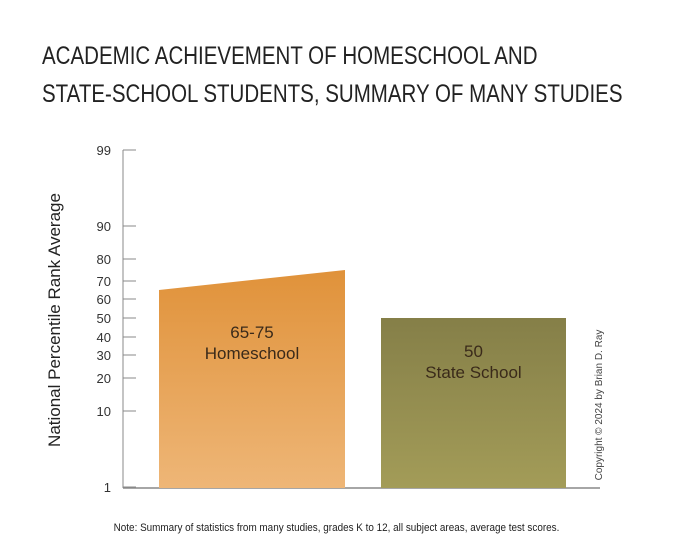 The width and height of the screenshot is (673, 558). What do you see at coordinates (104, 318) in the screenshot?
I see `y-tick-label: 50` at bounding box center [104, 318].